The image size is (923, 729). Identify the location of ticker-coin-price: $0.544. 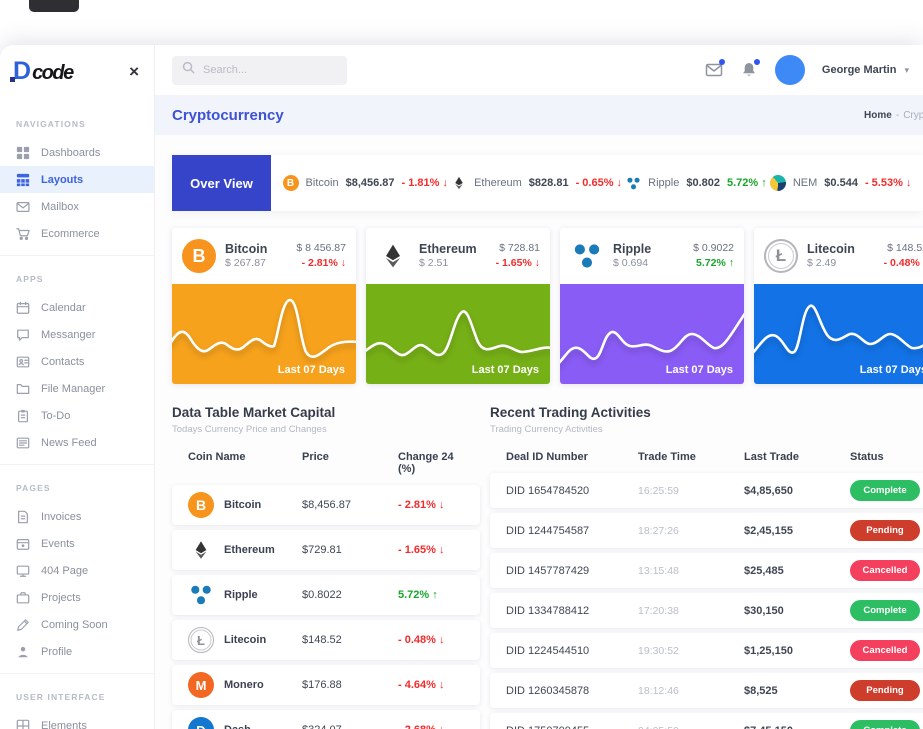
(841, 183).